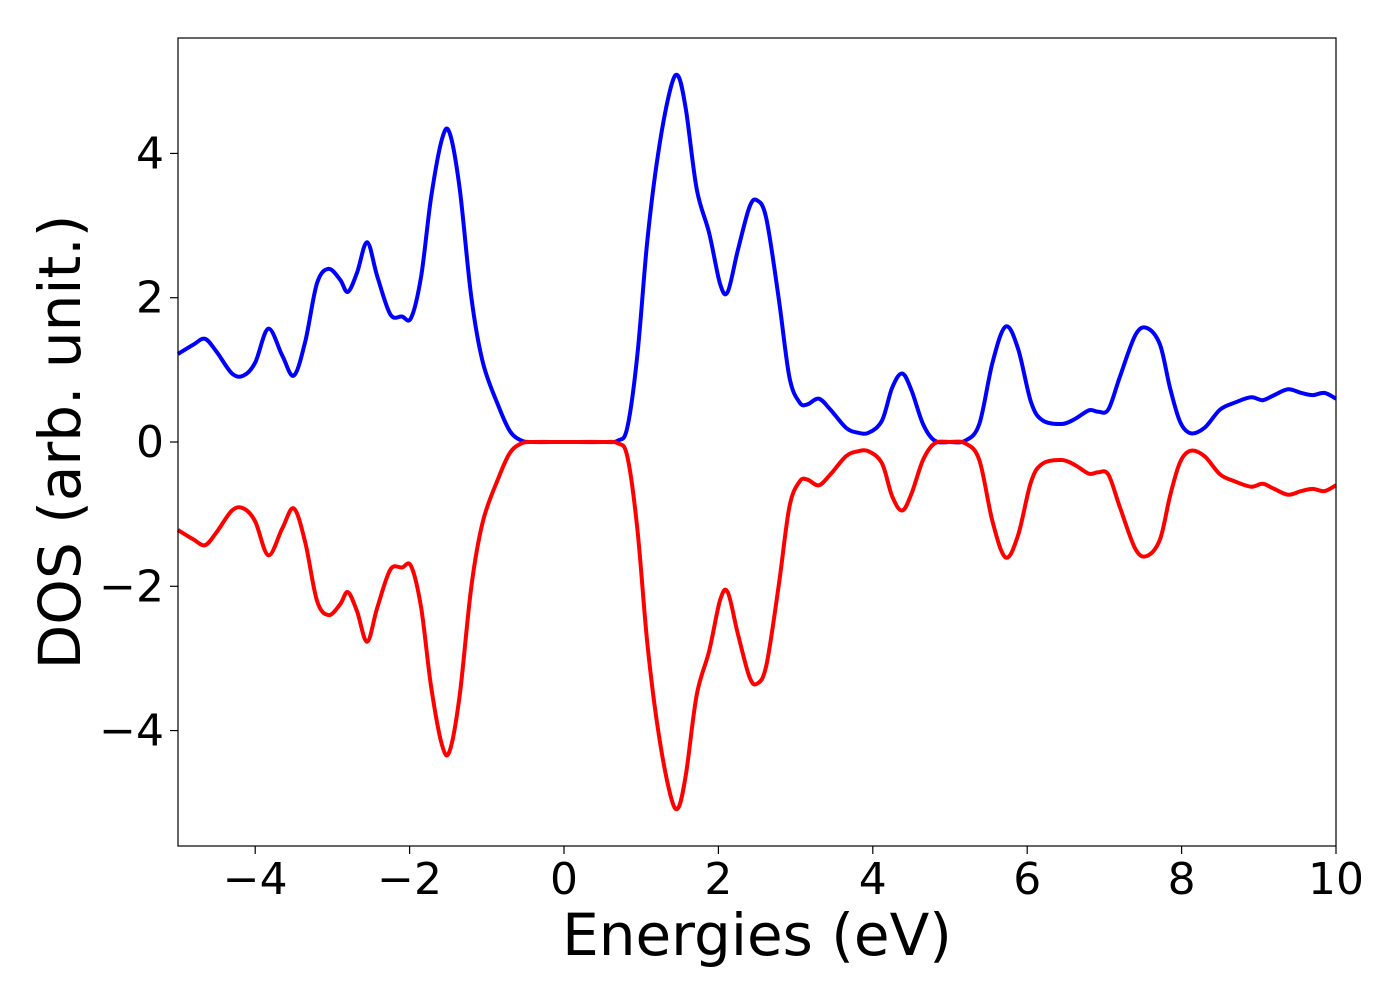  What do you see at coordinates (793, 875) in the screenshot?
I see `x-axis-ticks: −4 −2 0 2 4 6 8 10` at bounding box center [793, 875].